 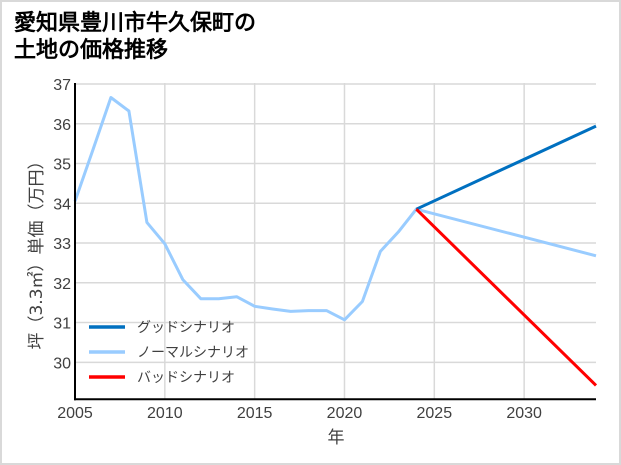 What do you see at coordinates (336, 438) in the screenshot?
I see `x-axis-title: 年` at bounding box center [336, 438].